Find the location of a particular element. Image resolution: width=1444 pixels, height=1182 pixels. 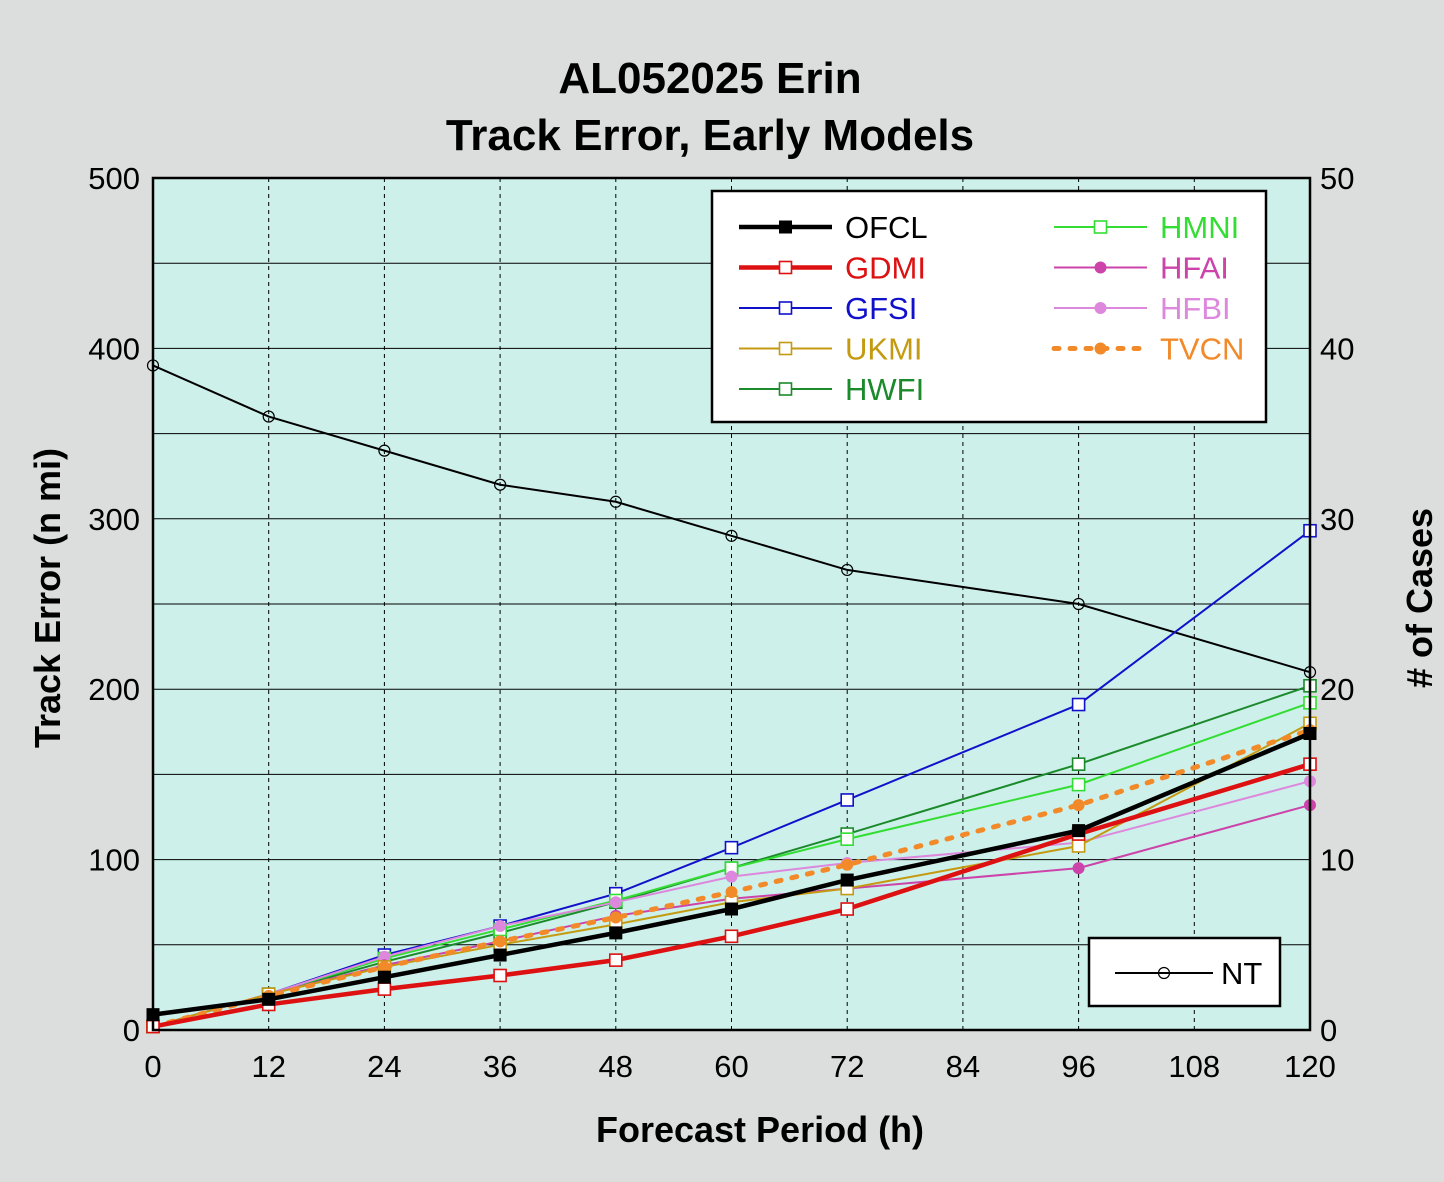

legend-item-hwfi: HWFI is located at coordinates (831, 389).